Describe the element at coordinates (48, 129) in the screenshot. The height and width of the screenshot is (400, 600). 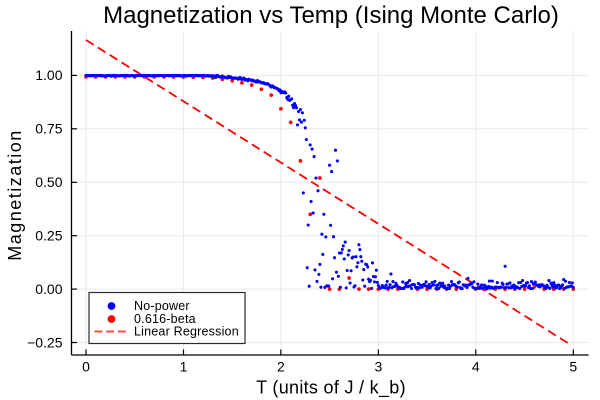
I see `svg-text: 0.75` at that location.